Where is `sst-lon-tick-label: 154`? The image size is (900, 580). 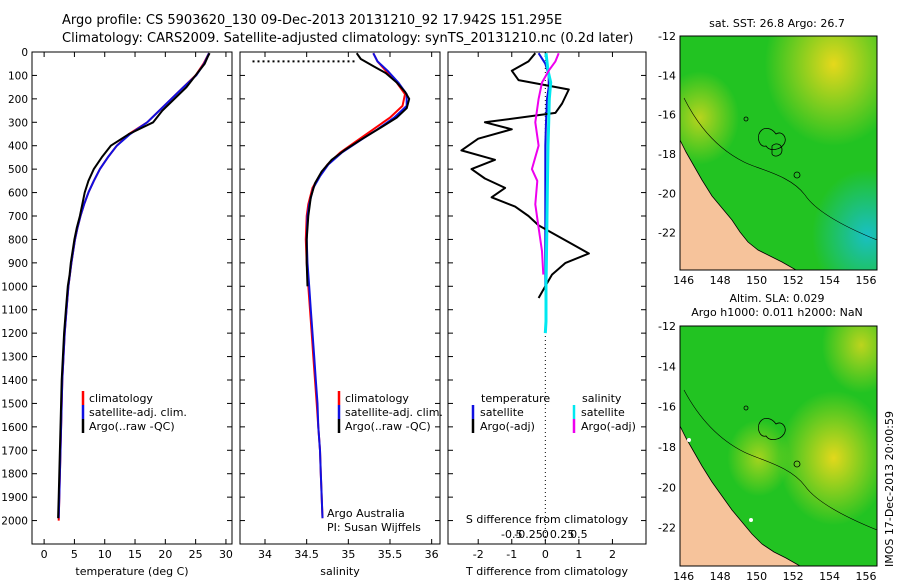 sst-lon-tick-label: 154 is located at coordinates (829, 280).